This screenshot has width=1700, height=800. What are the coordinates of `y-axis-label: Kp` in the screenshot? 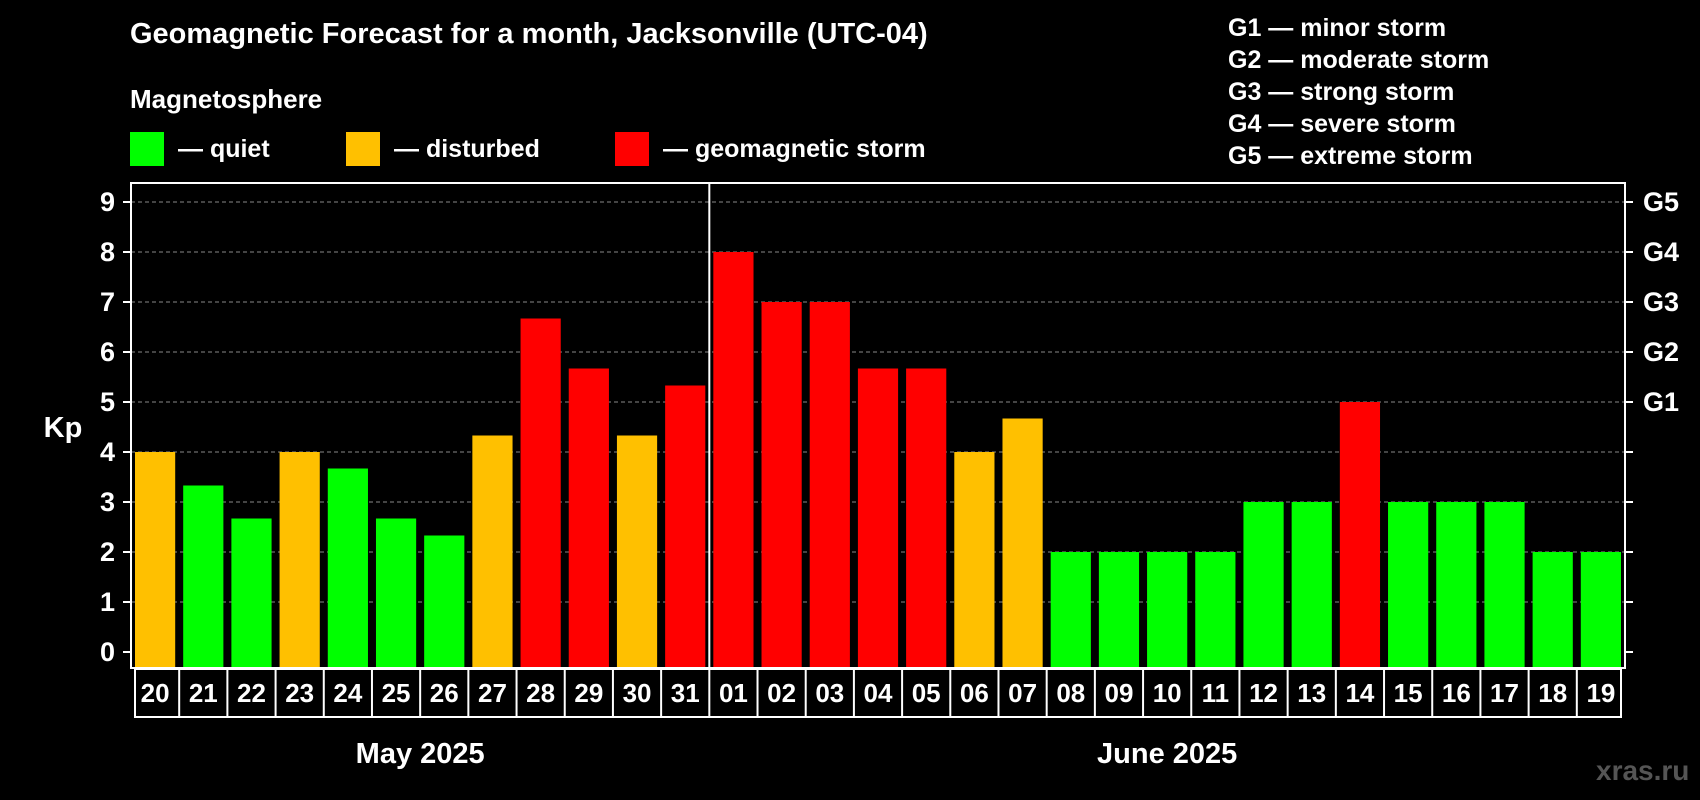 It's located at (63, 428).